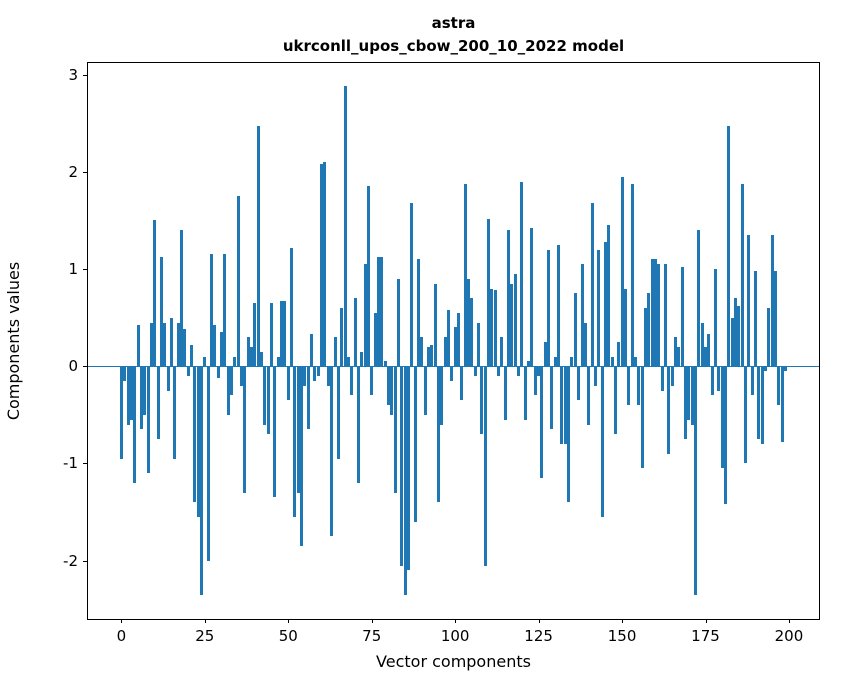  I want to click on x-tick-label: 200, so click(789, 636).